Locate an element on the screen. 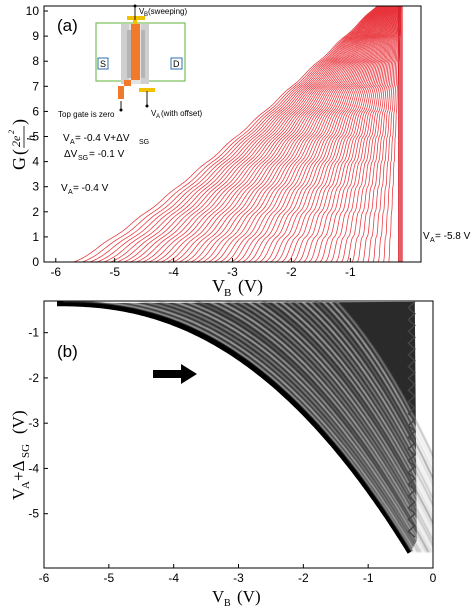 This screenshot has width=474, height=615. panel-a-ylabel: G ( 2e 2 h ) is located at coordinates (22, 144).